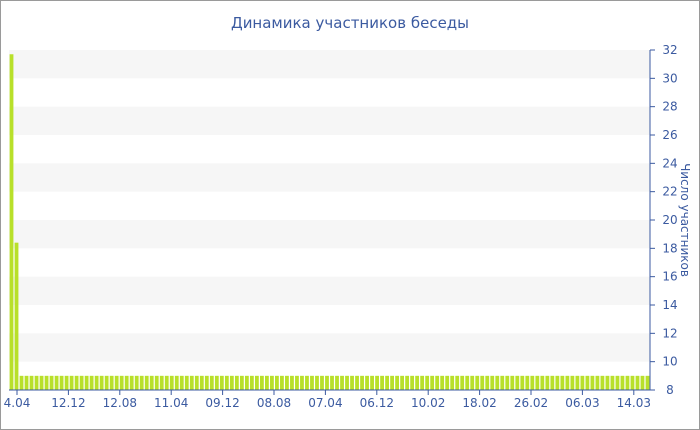 The image size is (700, 430). Describe the element at coordinates (669, 362) in the screenshot. I see `y-tick-label: 10` at that location.